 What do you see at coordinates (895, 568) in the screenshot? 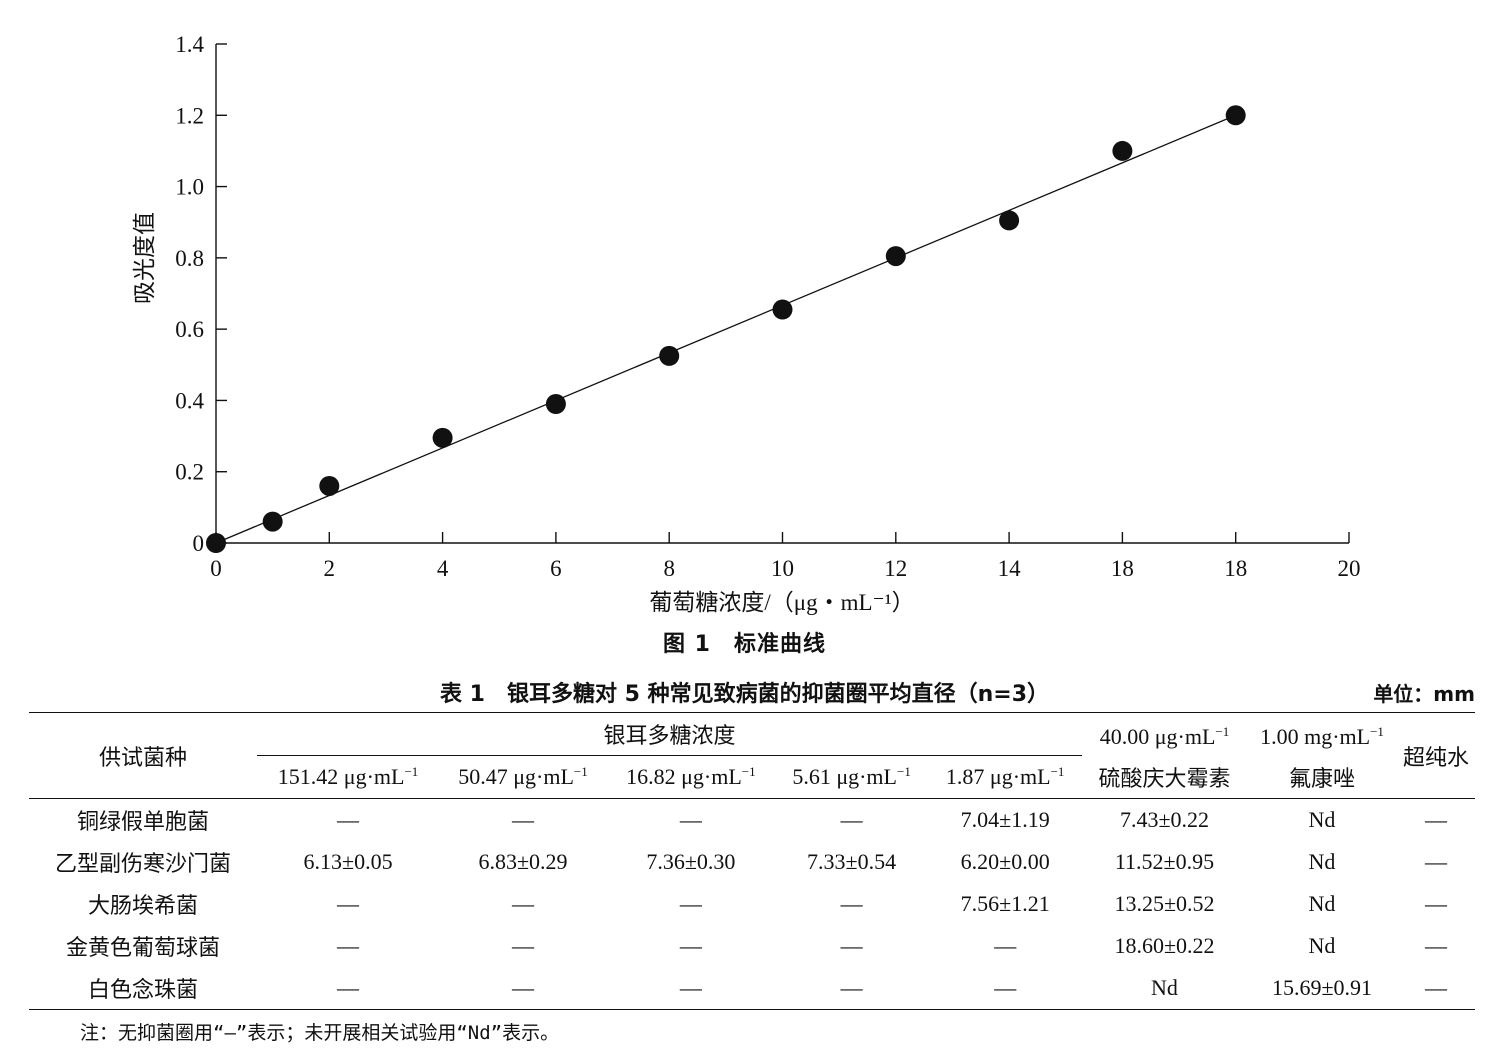
I see `x-tick-label: 12` at bounding box center [895, 568].